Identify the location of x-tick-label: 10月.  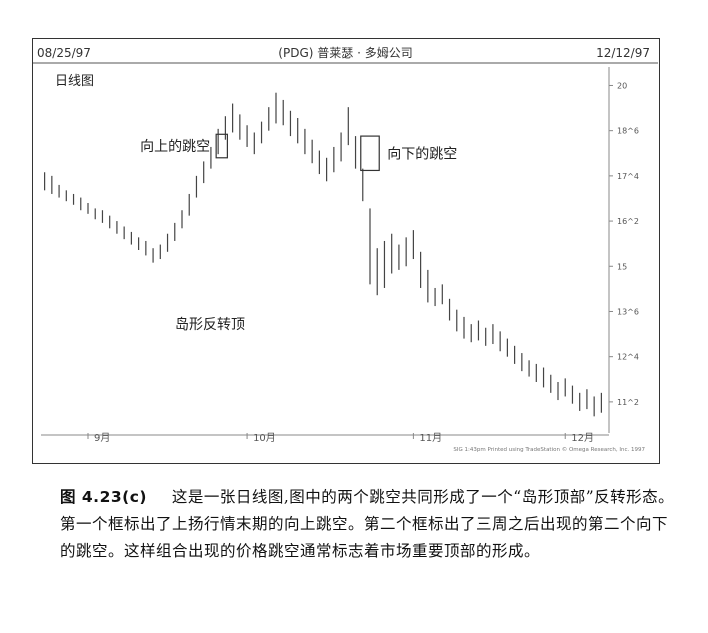
(264, 438).